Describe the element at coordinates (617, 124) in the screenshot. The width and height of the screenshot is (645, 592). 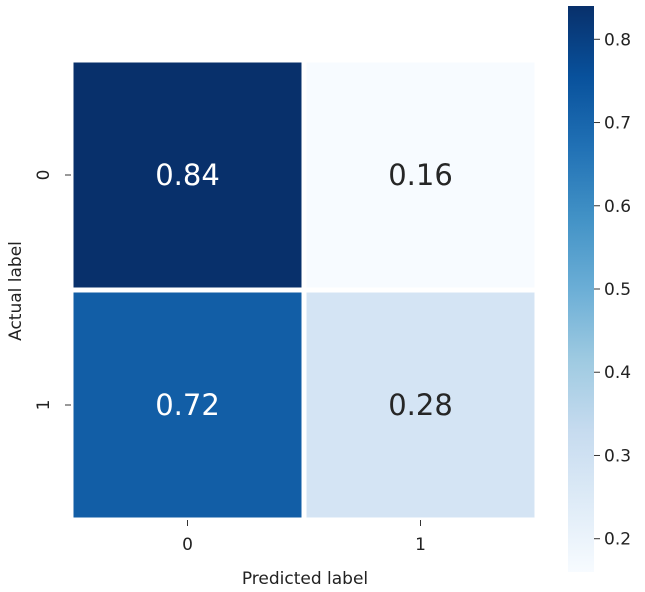
I see `colorbar-tick-label: 0.7` at that location.